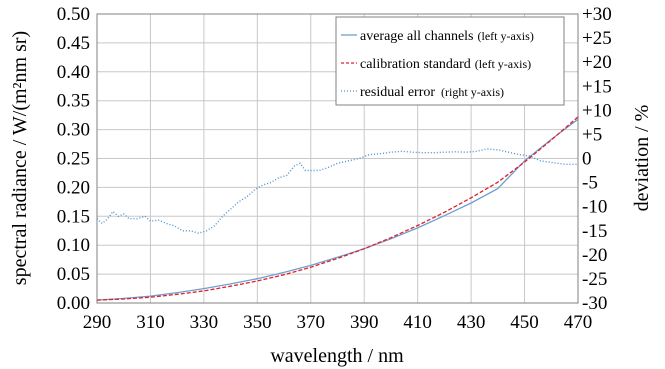  What do you see at coordinates (20, 158) in the screenshot?
I see `y-left-axis-title: spectral radiance / W/(m²nm sr)` at bounding box center [20, 158].